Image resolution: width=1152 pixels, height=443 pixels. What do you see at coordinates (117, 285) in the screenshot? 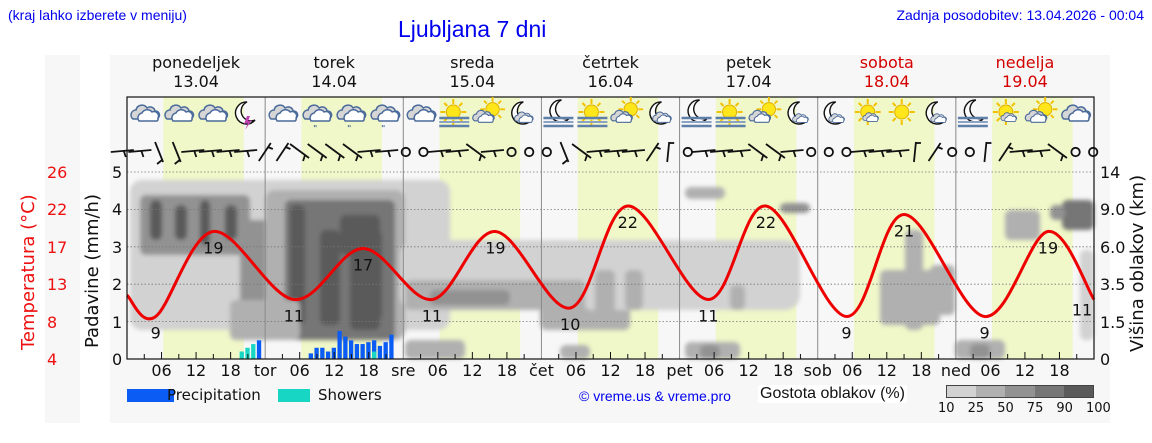
I see `precipitation-tick: 2` at bounding box center [117, 285].